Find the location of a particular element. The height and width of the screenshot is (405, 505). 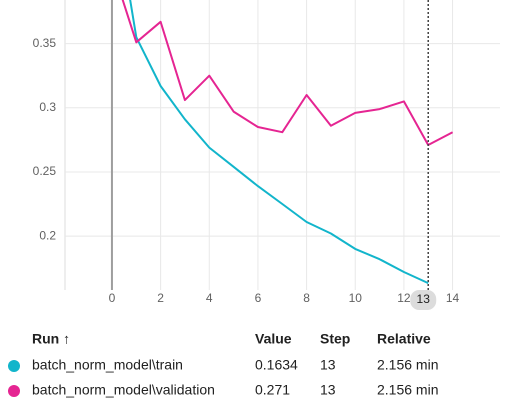

x-tick-label: 0 is located at coordinates (112, 298).